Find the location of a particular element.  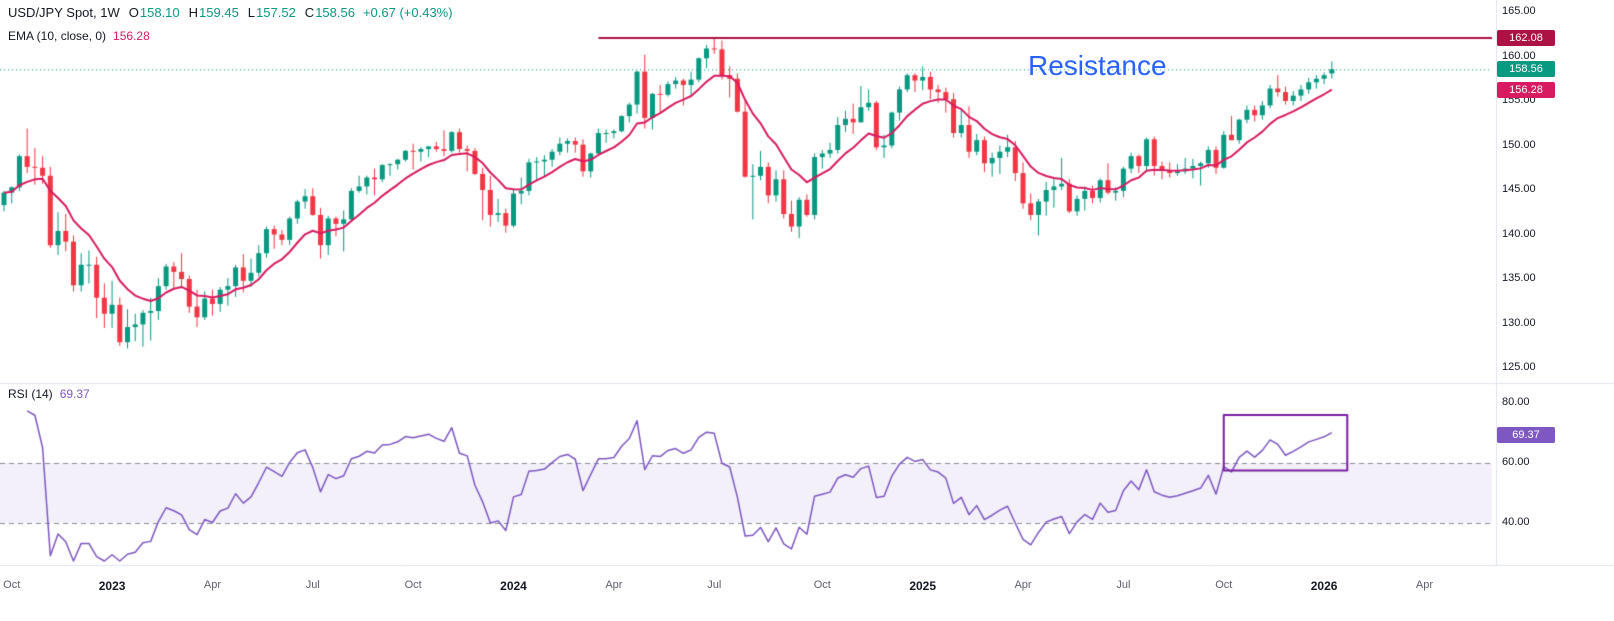

ema-legend: EMA (10, close, 0) 156.28 is located at coordinates (79, 36).